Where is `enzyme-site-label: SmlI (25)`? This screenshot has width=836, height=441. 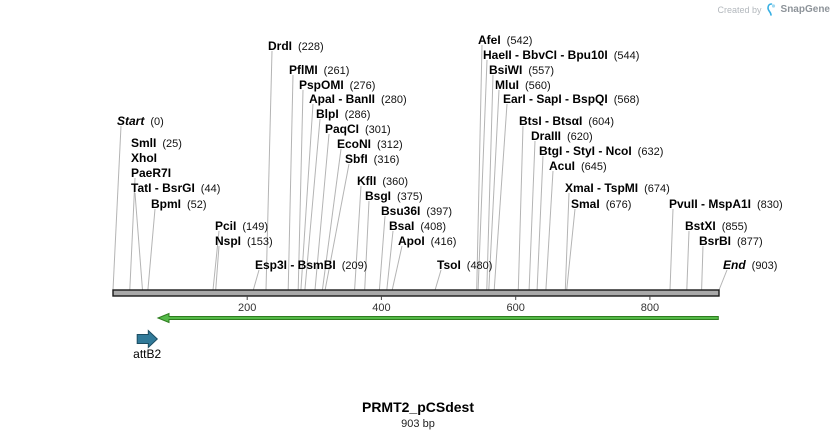 enzyme-site-label: SmlI (25) is located at coordinates (156, 143).